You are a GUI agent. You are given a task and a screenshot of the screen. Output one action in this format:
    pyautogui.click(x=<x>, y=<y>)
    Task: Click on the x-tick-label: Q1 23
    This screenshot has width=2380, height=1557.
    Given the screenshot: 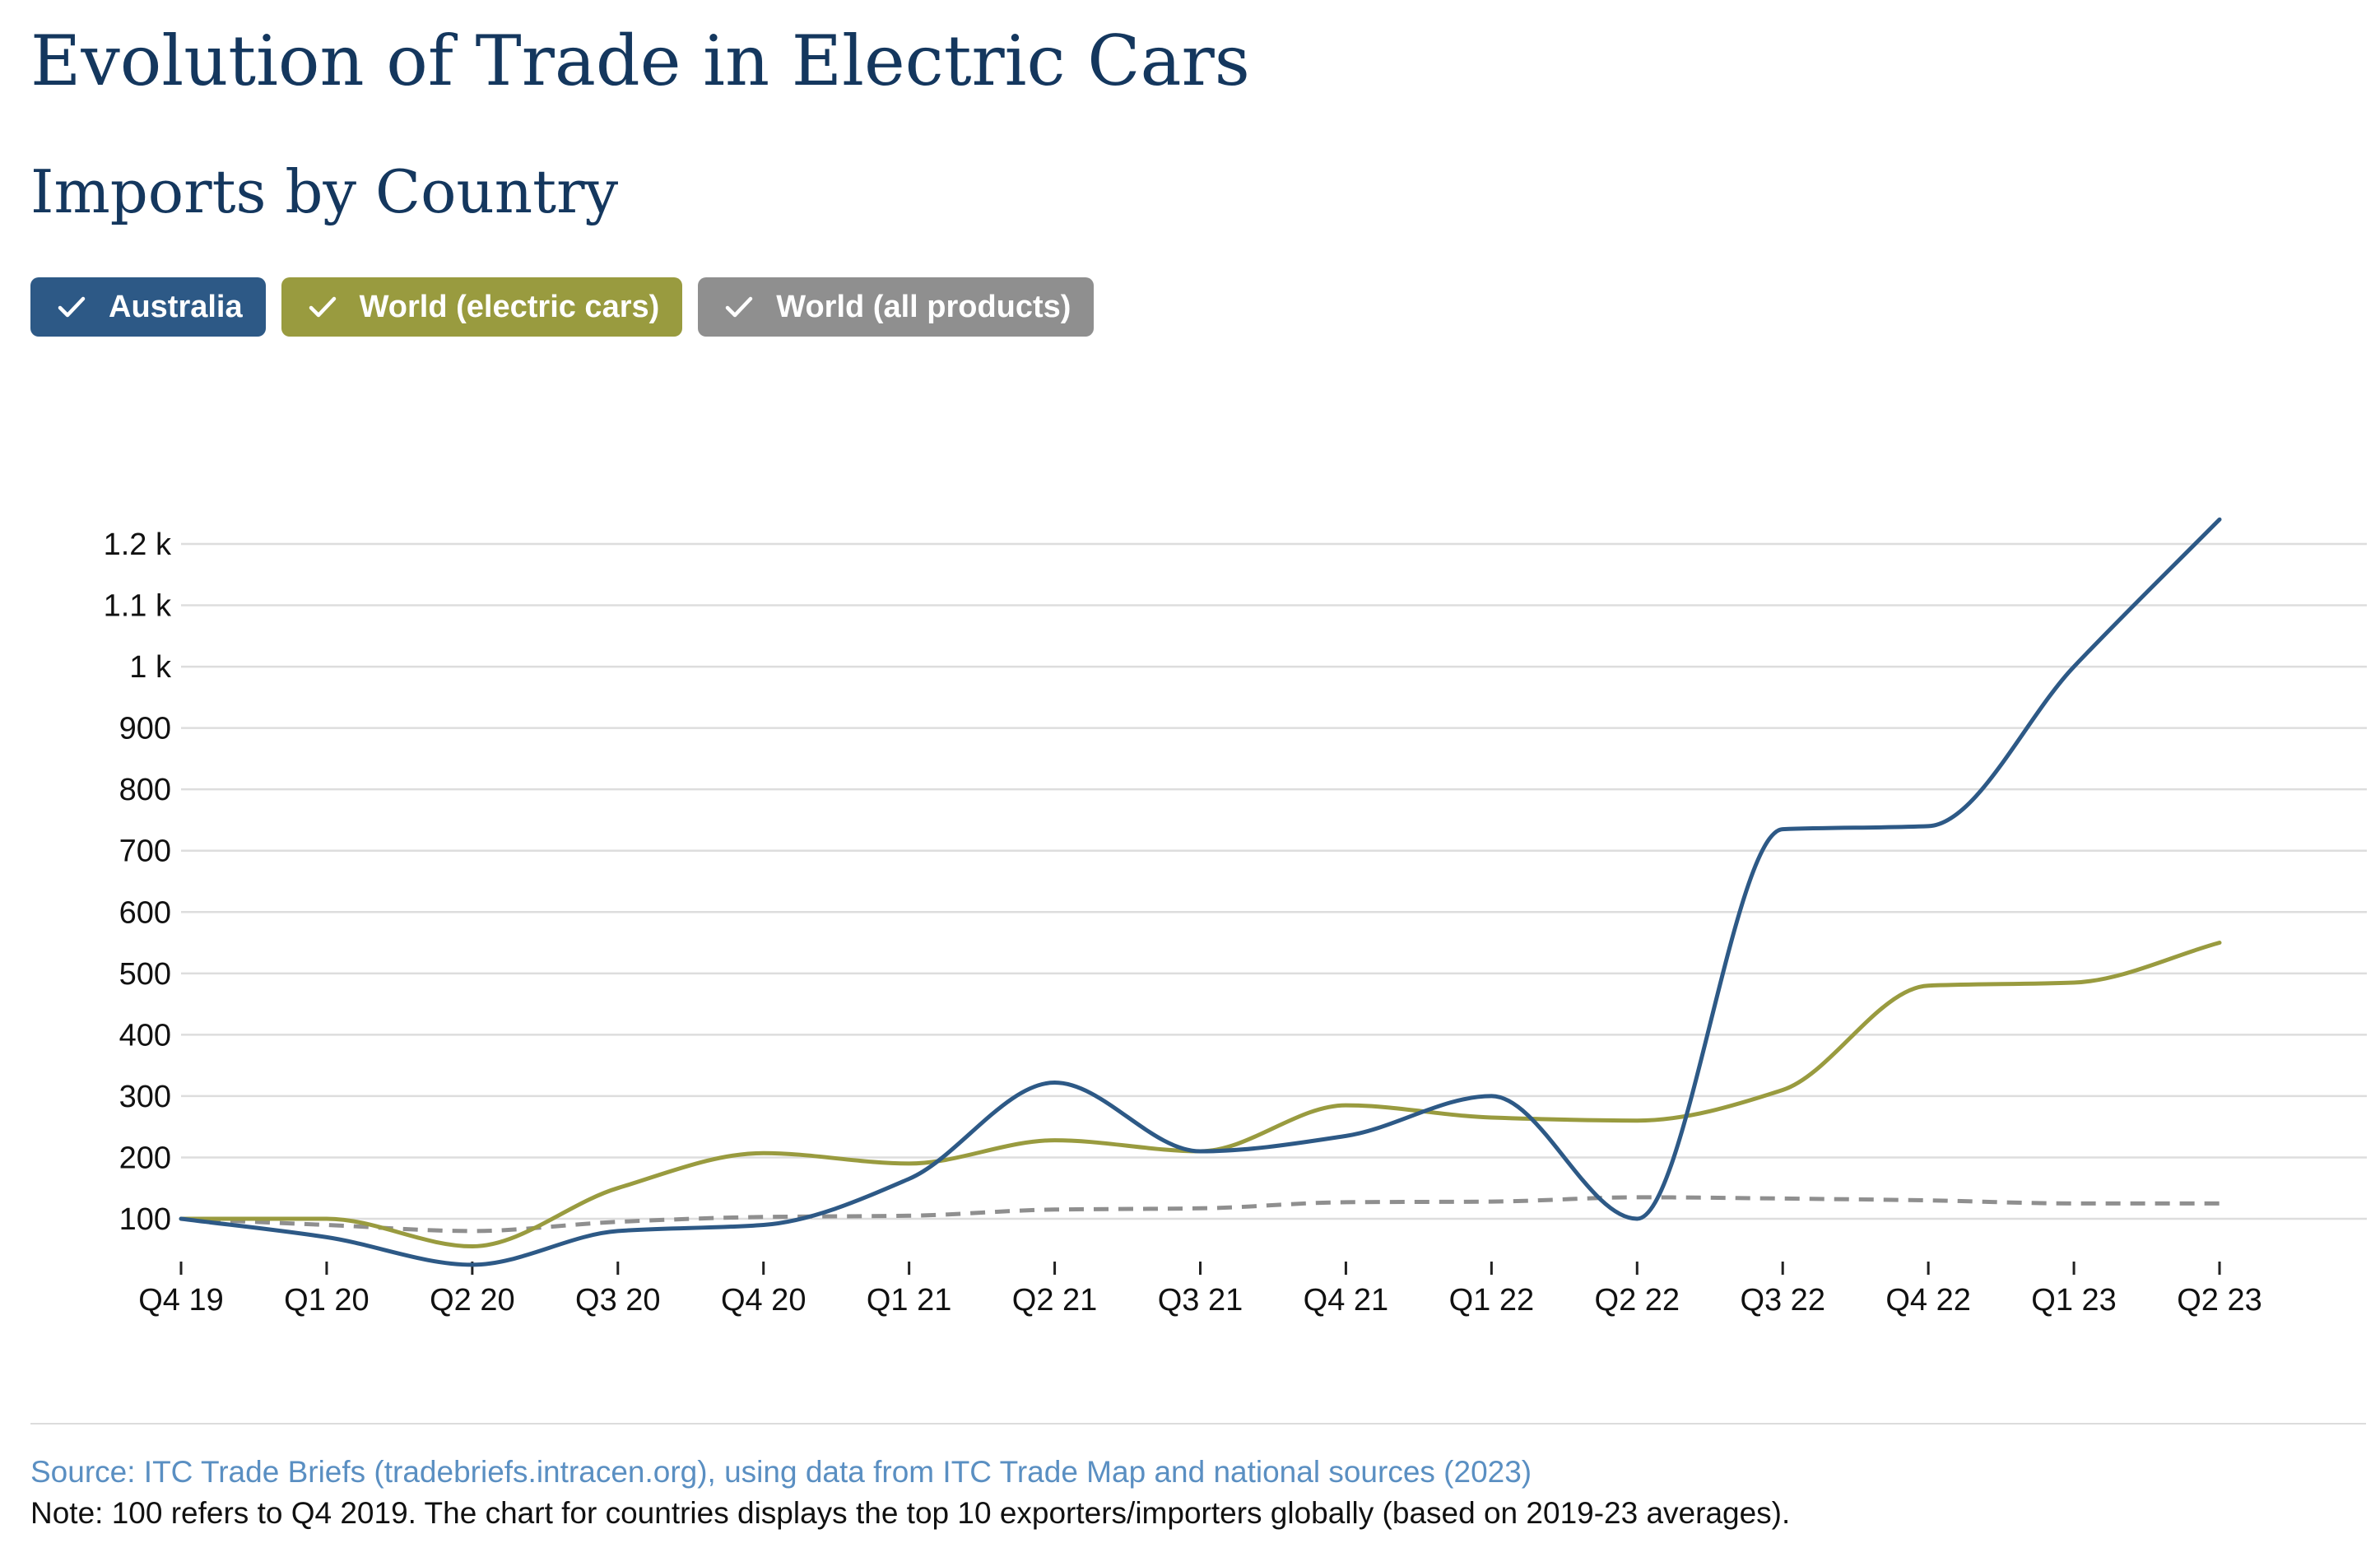 What is the action you would take?
    pyautogui.click(x=2074, y=1301)
    